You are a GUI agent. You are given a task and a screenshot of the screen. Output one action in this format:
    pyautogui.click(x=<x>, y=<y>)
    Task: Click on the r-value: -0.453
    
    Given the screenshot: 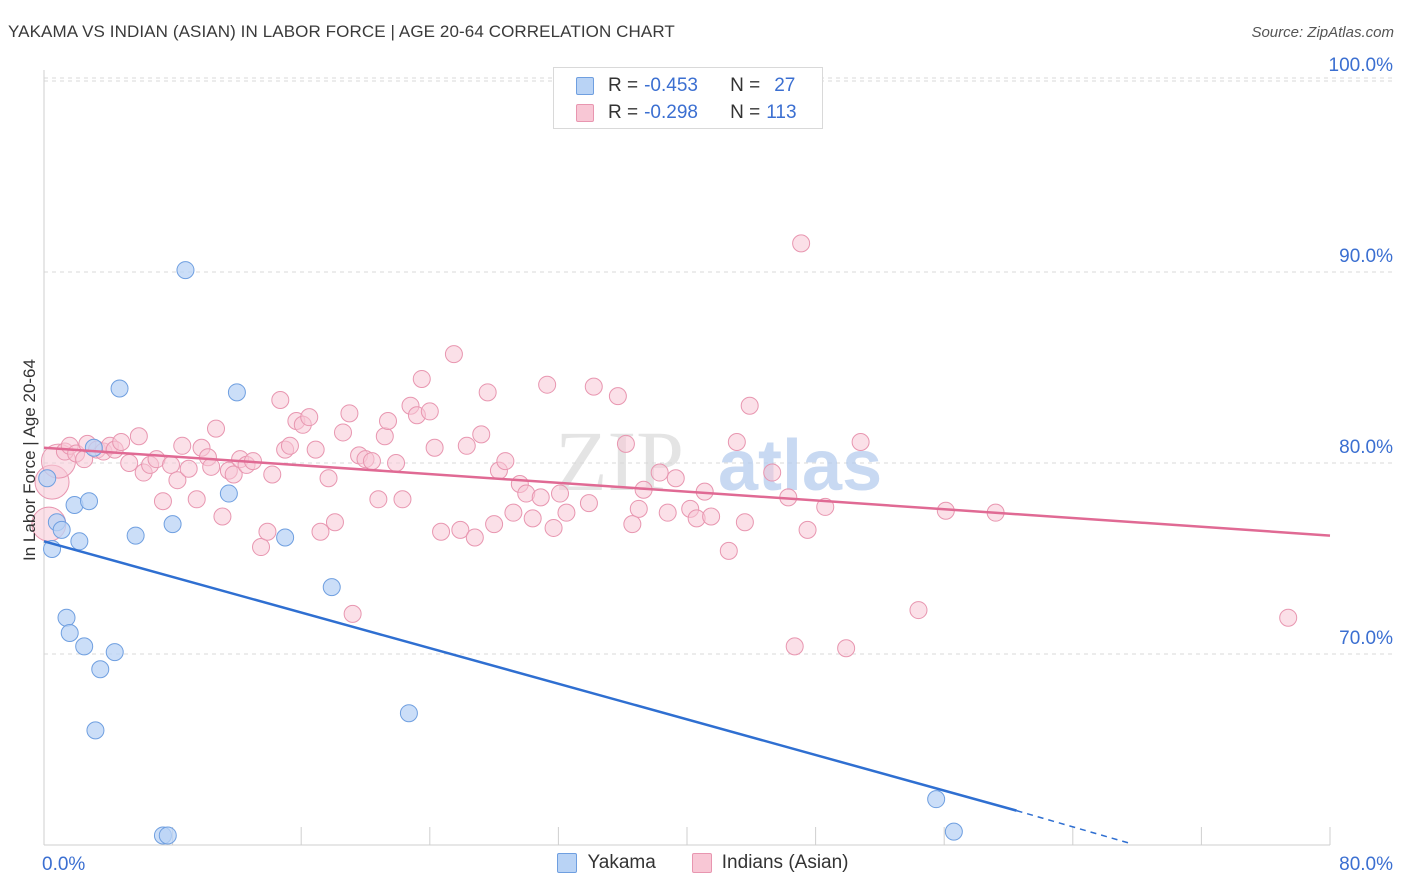 What is the action you would take?
    pyautogui.click(x=671, y=85)
    